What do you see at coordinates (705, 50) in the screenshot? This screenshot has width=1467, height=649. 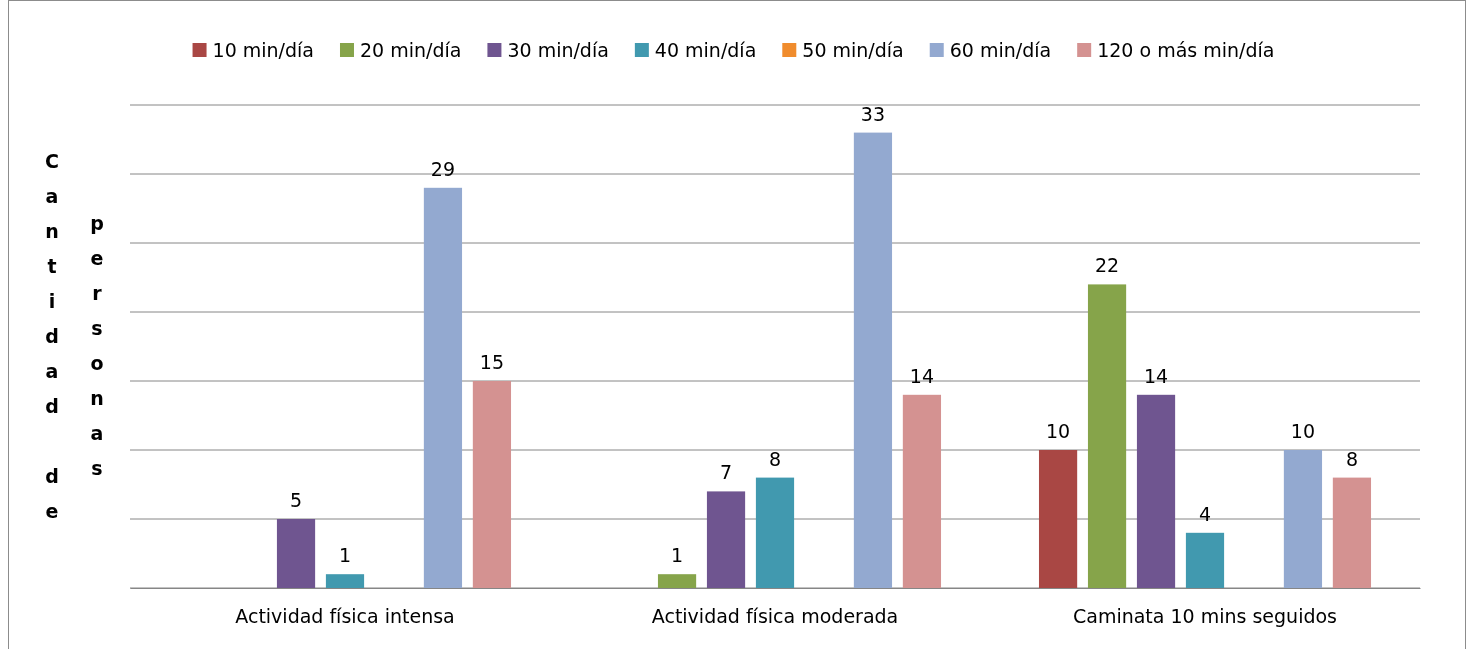 I see `legend-label: 40 min/día` at bounding box center [705, 50].